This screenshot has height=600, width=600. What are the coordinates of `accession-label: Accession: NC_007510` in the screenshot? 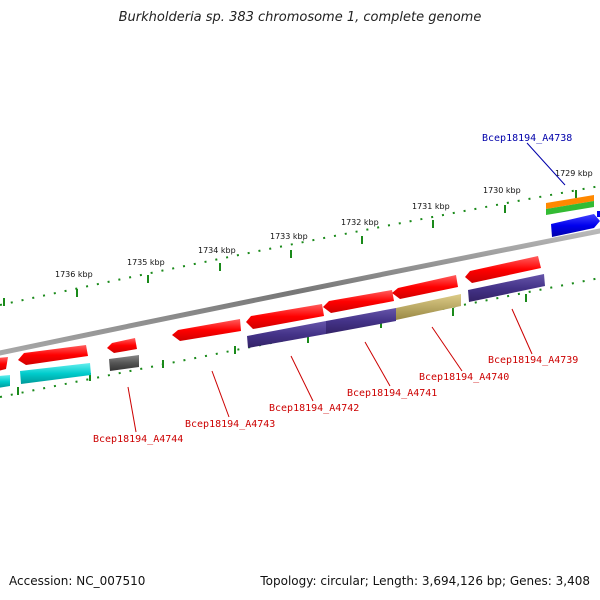 It's located at (77, 581).